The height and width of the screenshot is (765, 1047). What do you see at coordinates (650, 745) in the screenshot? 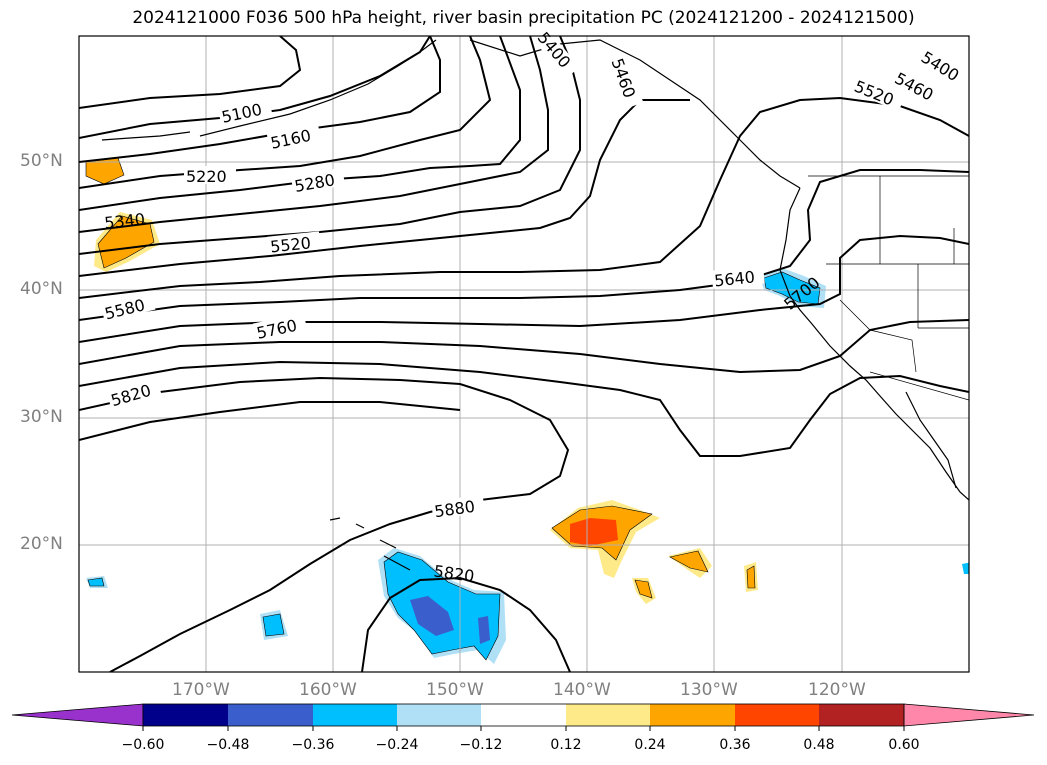
I see `colorbar-tick-label: 0.24` at bounding box center [650, 745].